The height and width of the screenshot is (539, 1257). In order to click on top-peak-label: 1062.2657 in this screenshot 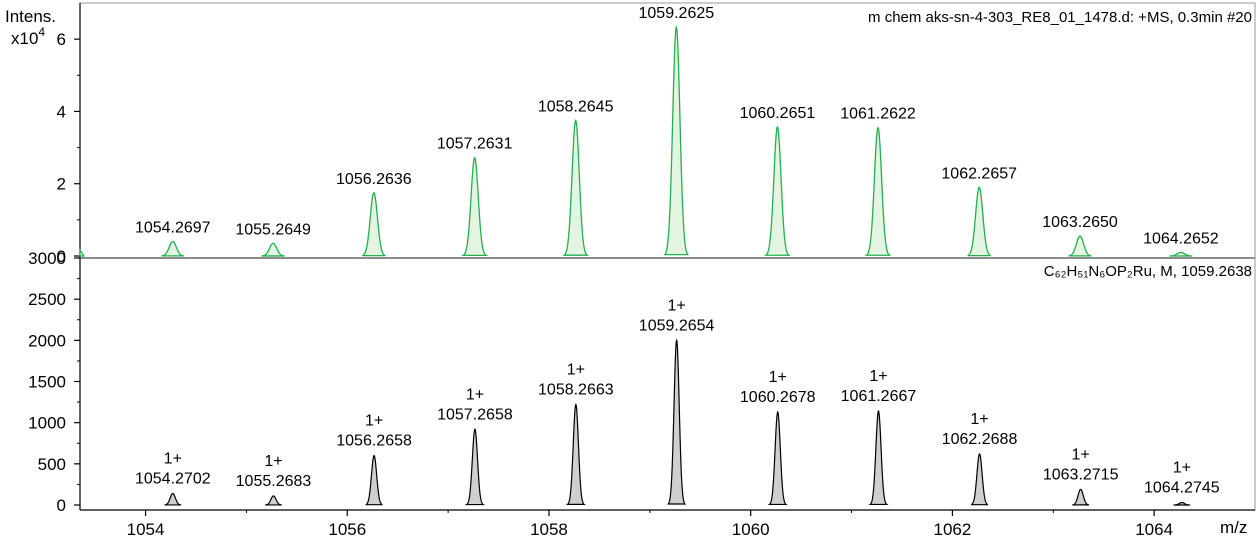, I will do `click(979, 173)`.